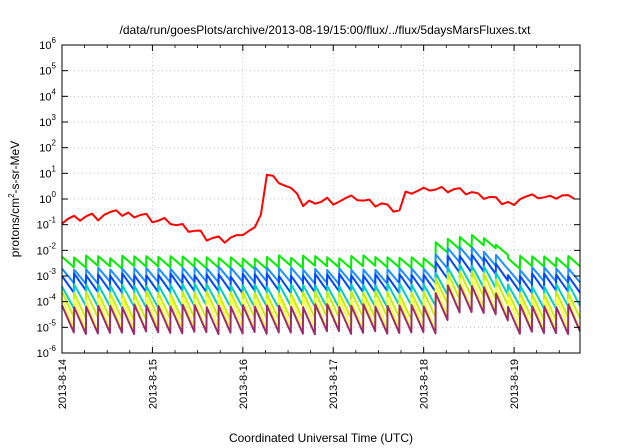  What do you see at coordinates (425, 384) in the screenshot?
I see `x-tick-label: 2013-8-18` at bounding box center [425, 384].